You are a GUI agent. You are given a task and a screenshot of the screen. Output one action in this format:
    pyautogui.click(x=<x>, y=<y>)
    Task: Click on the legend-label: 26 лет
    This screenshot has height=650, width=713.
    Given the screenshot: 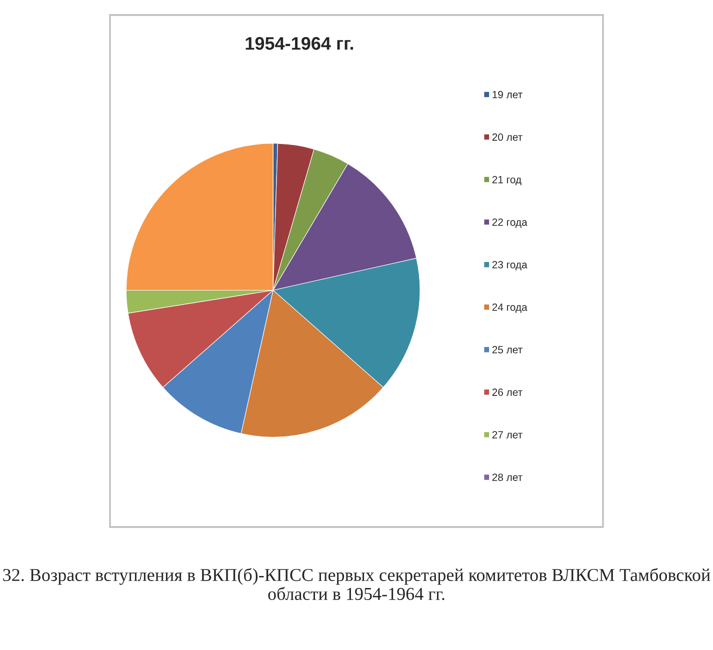 What is the action you would take?
    pyautogui.click(x=507, y=392)
    